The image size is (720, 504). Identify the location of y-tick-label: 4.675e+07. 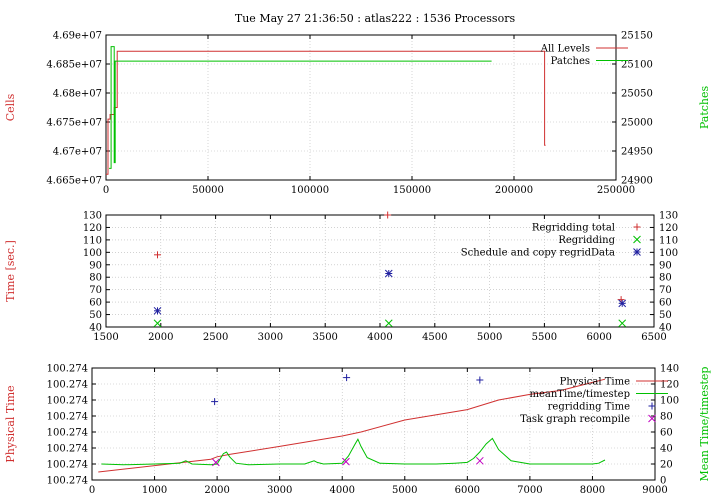
(74, 123).